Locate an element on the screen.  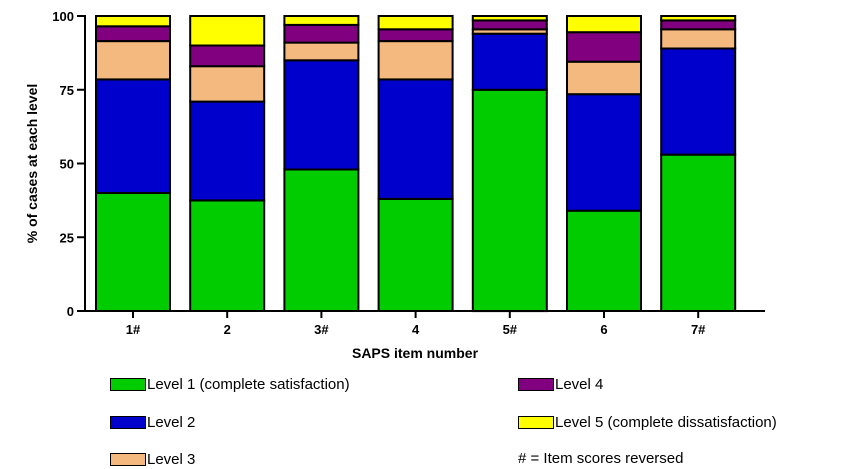
y-tick-label: 75 is located at coordinates (67, 90).